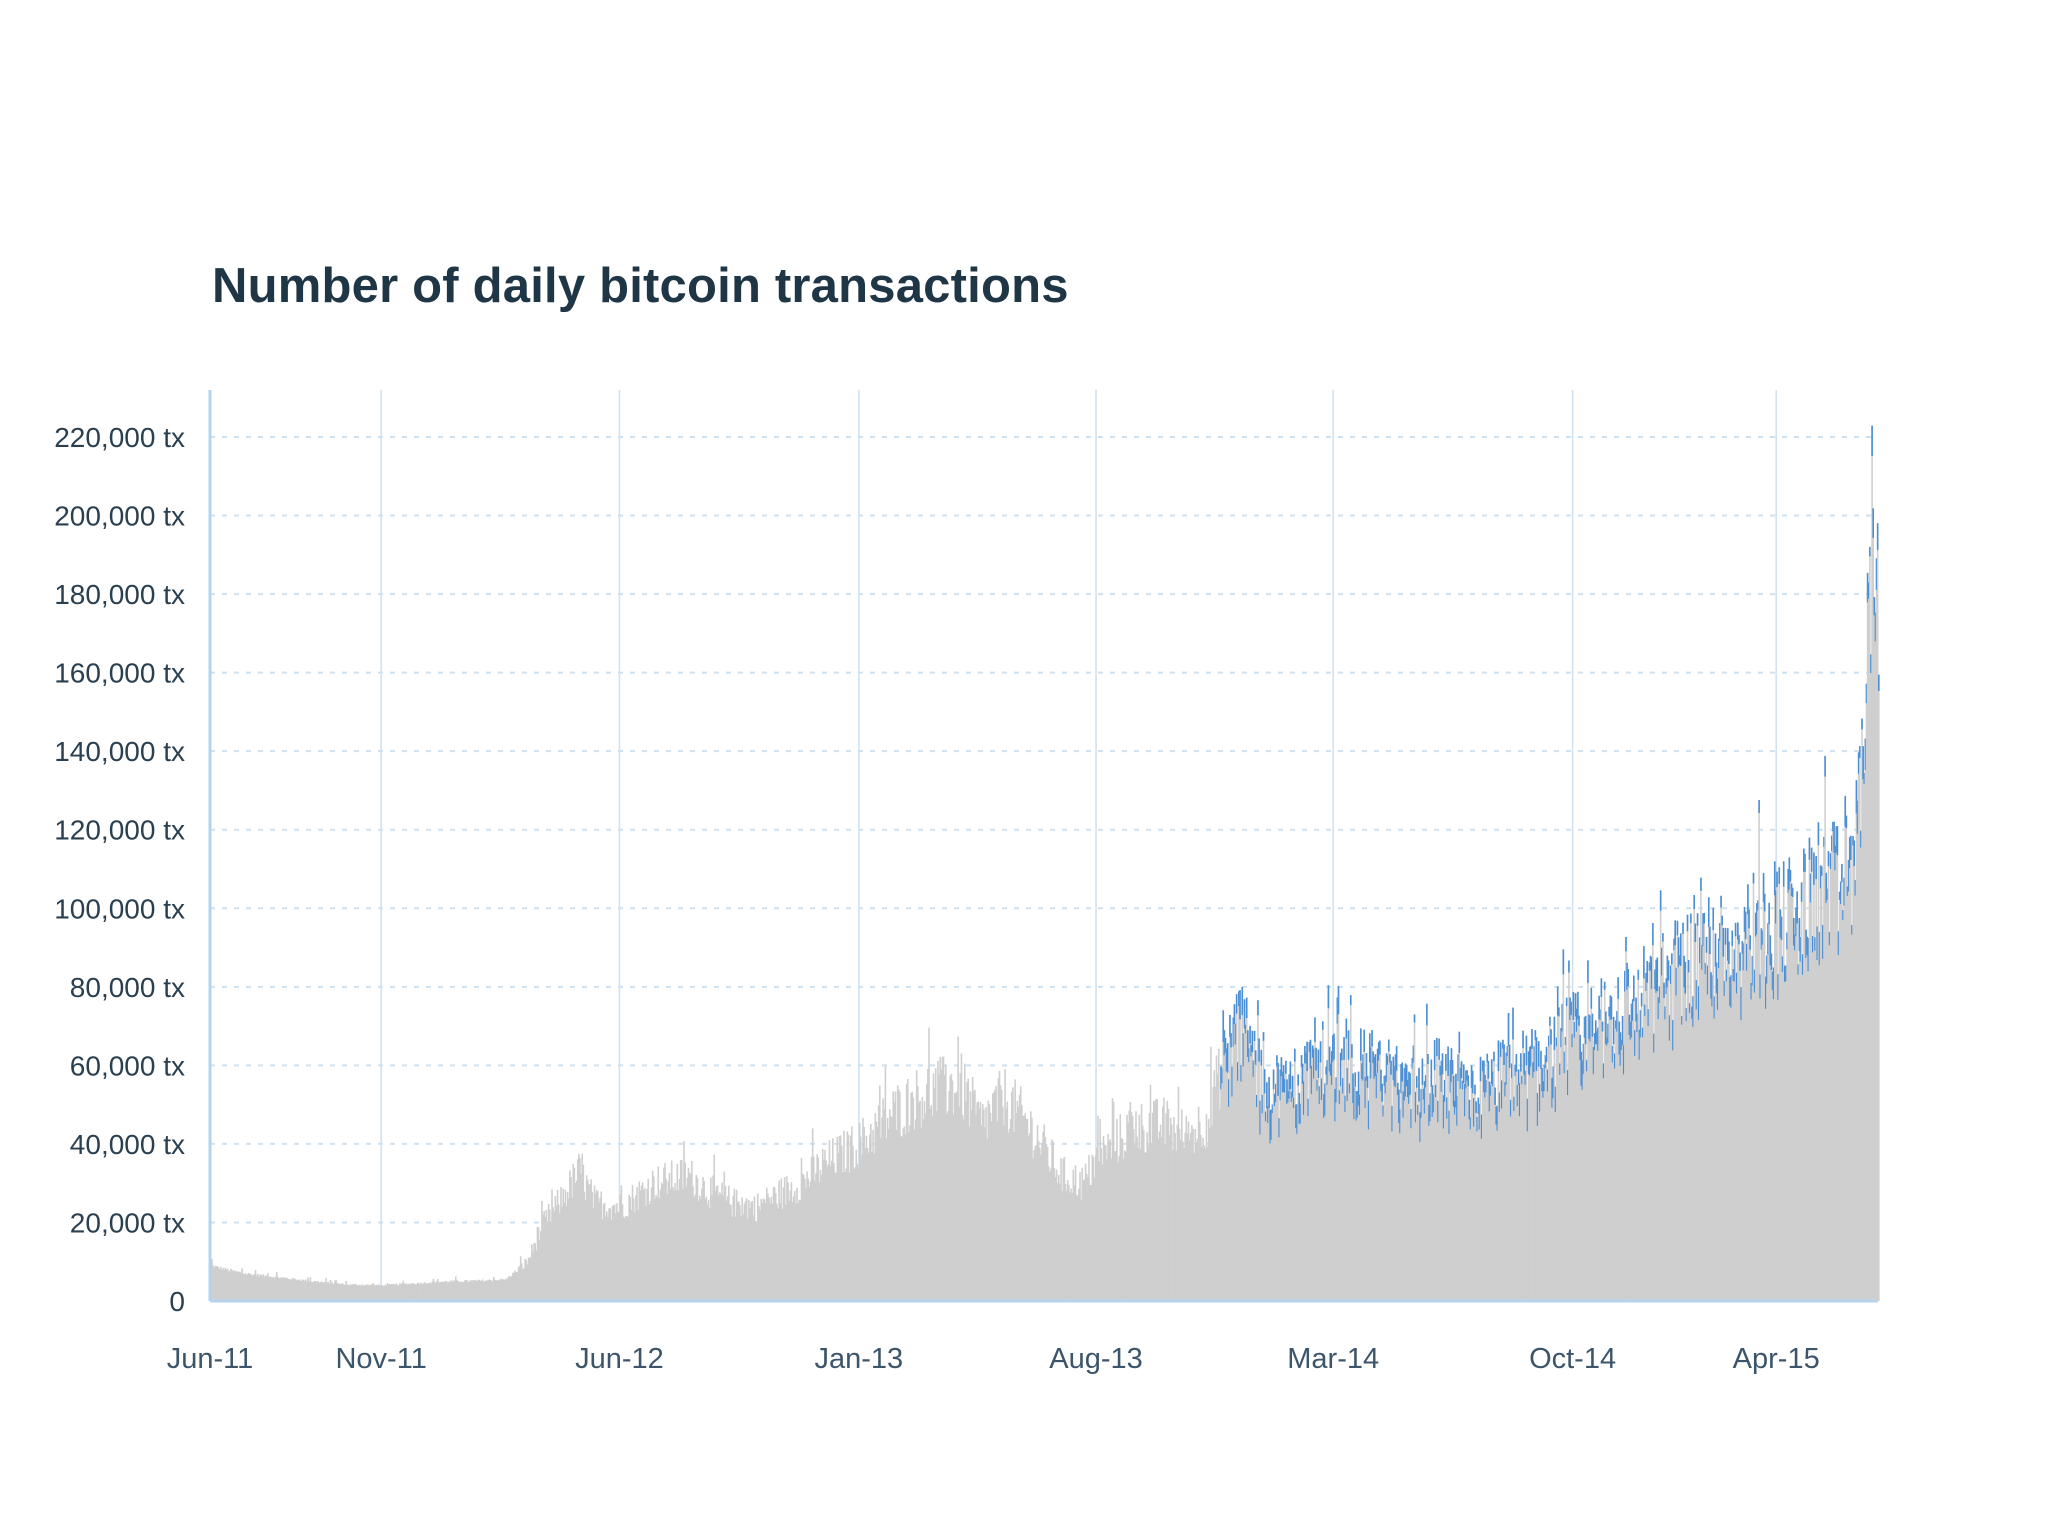  What do you see at coordinates (127, 1222) in the screenshot?
I see `y-tick-label: 20,000 tx` at bounding box center [127, 1222].